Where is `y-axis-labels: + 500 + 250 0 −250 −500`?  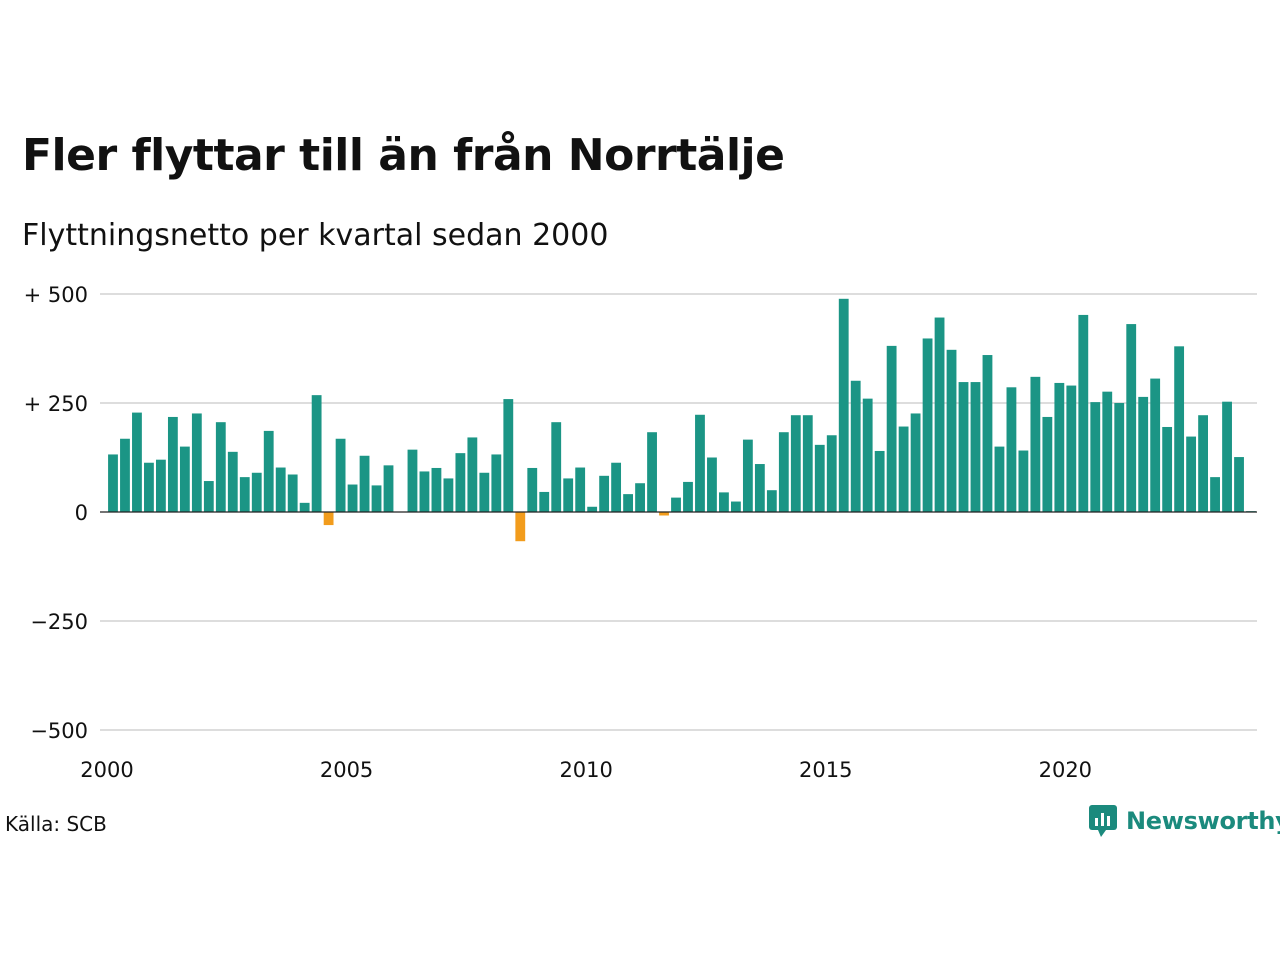 y-axis-labels: + 500 + 250 0 −250 −500 is located at coordinates (56, 513).